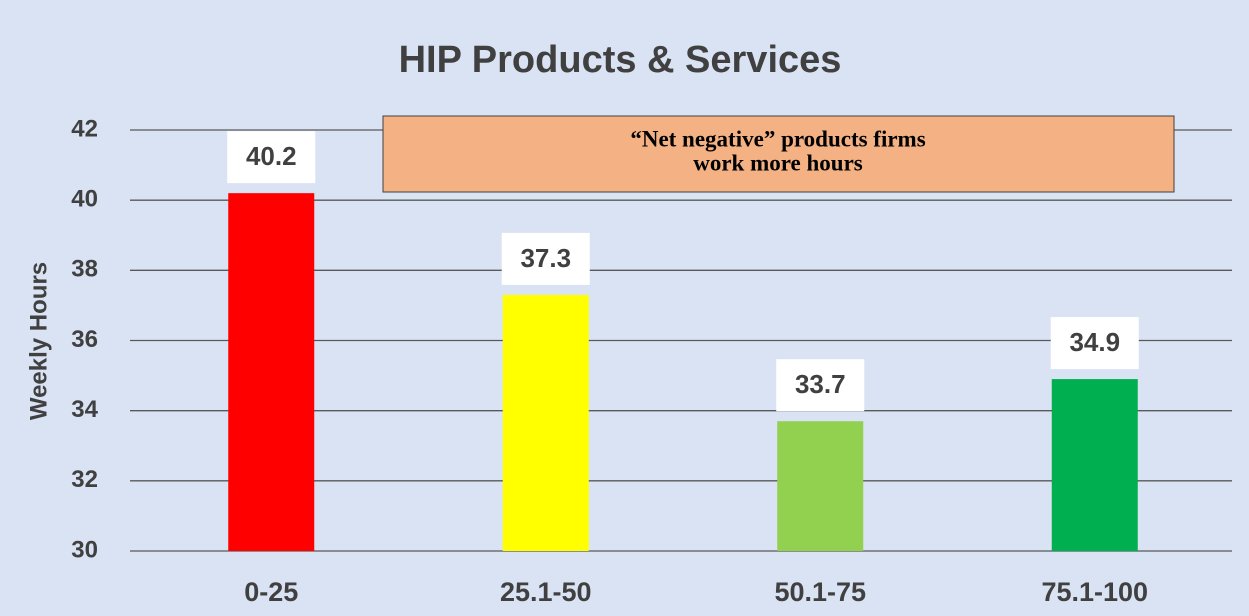 The image size is (1249, 616). Describe the element at coordinates (820, 592) in the screenshot. I see `x-tick-label: 50.1-75` at that location.